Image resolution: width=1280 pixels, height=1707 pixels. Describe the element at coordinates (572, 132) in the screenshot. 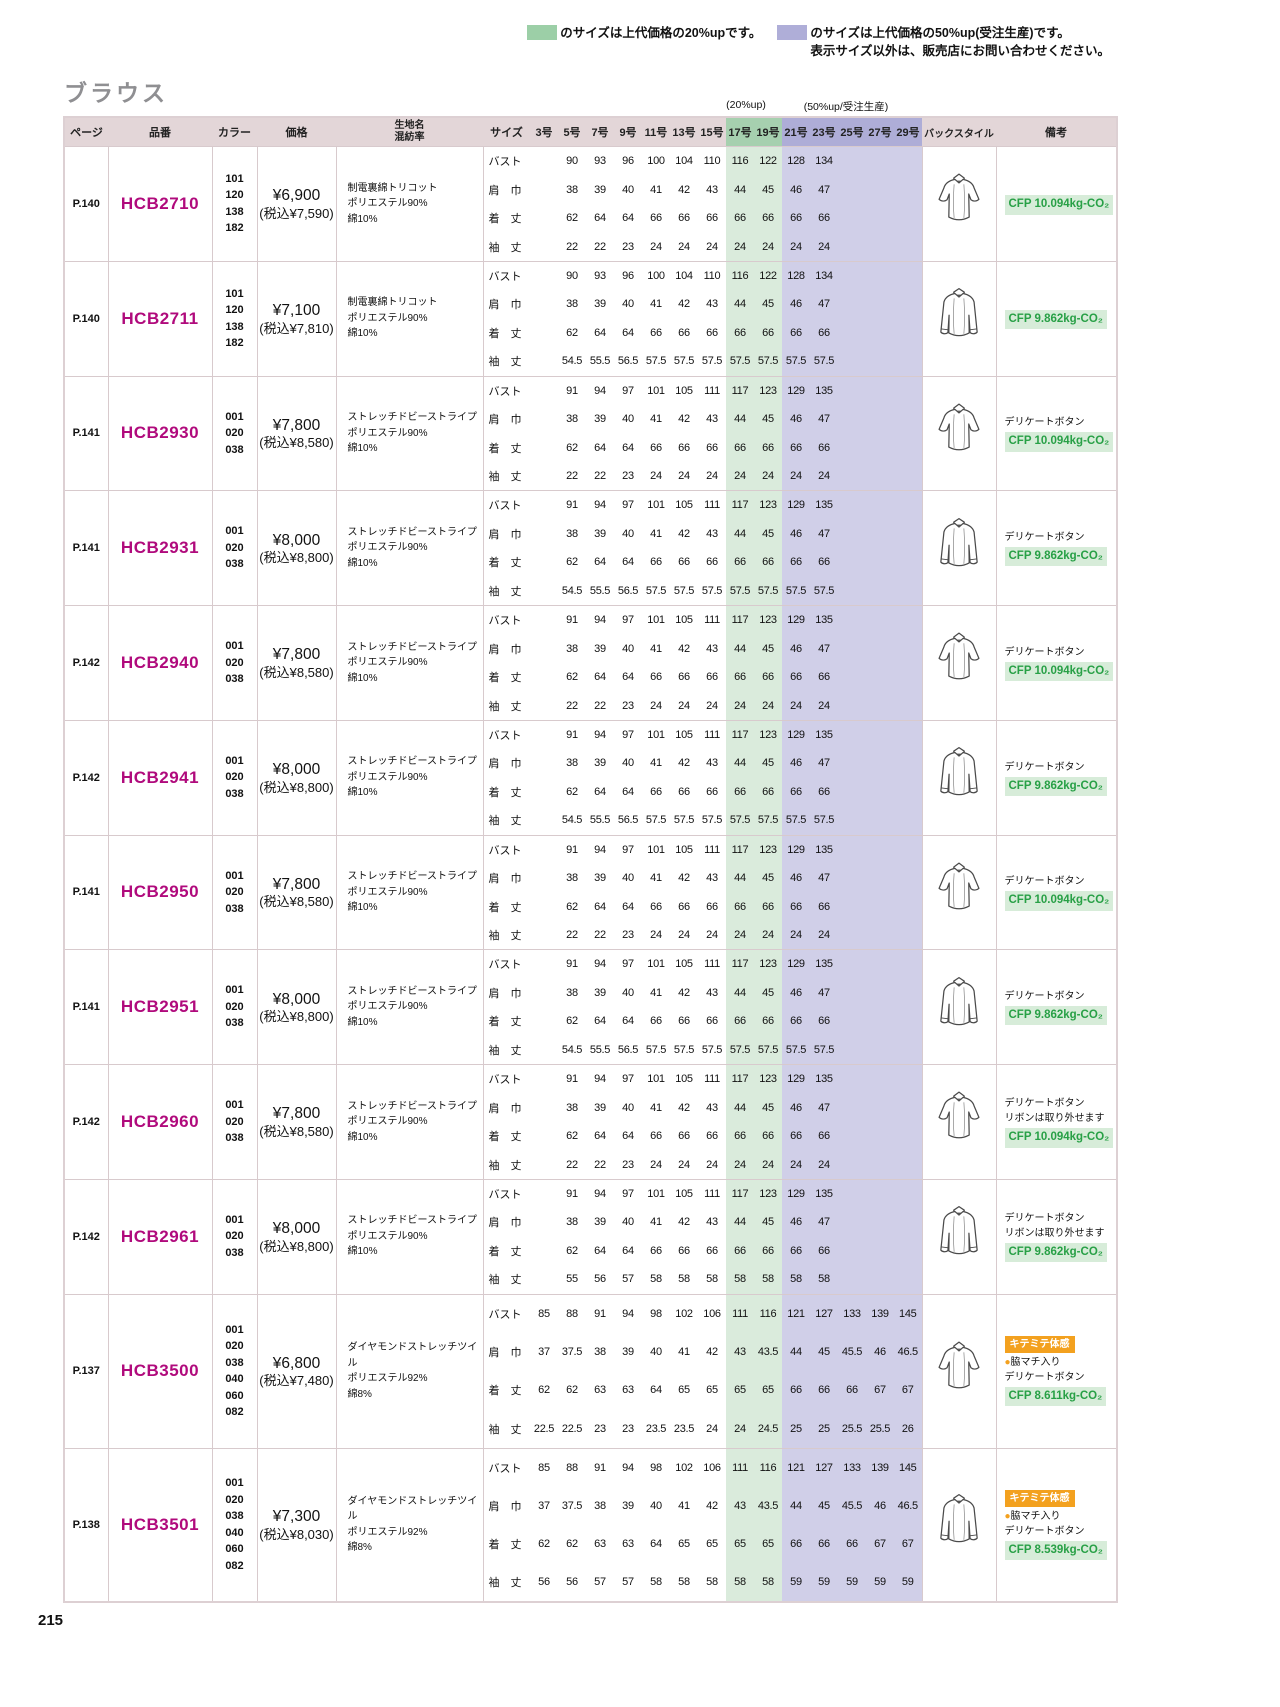

I see `header-size-5号: 5号` at that location.